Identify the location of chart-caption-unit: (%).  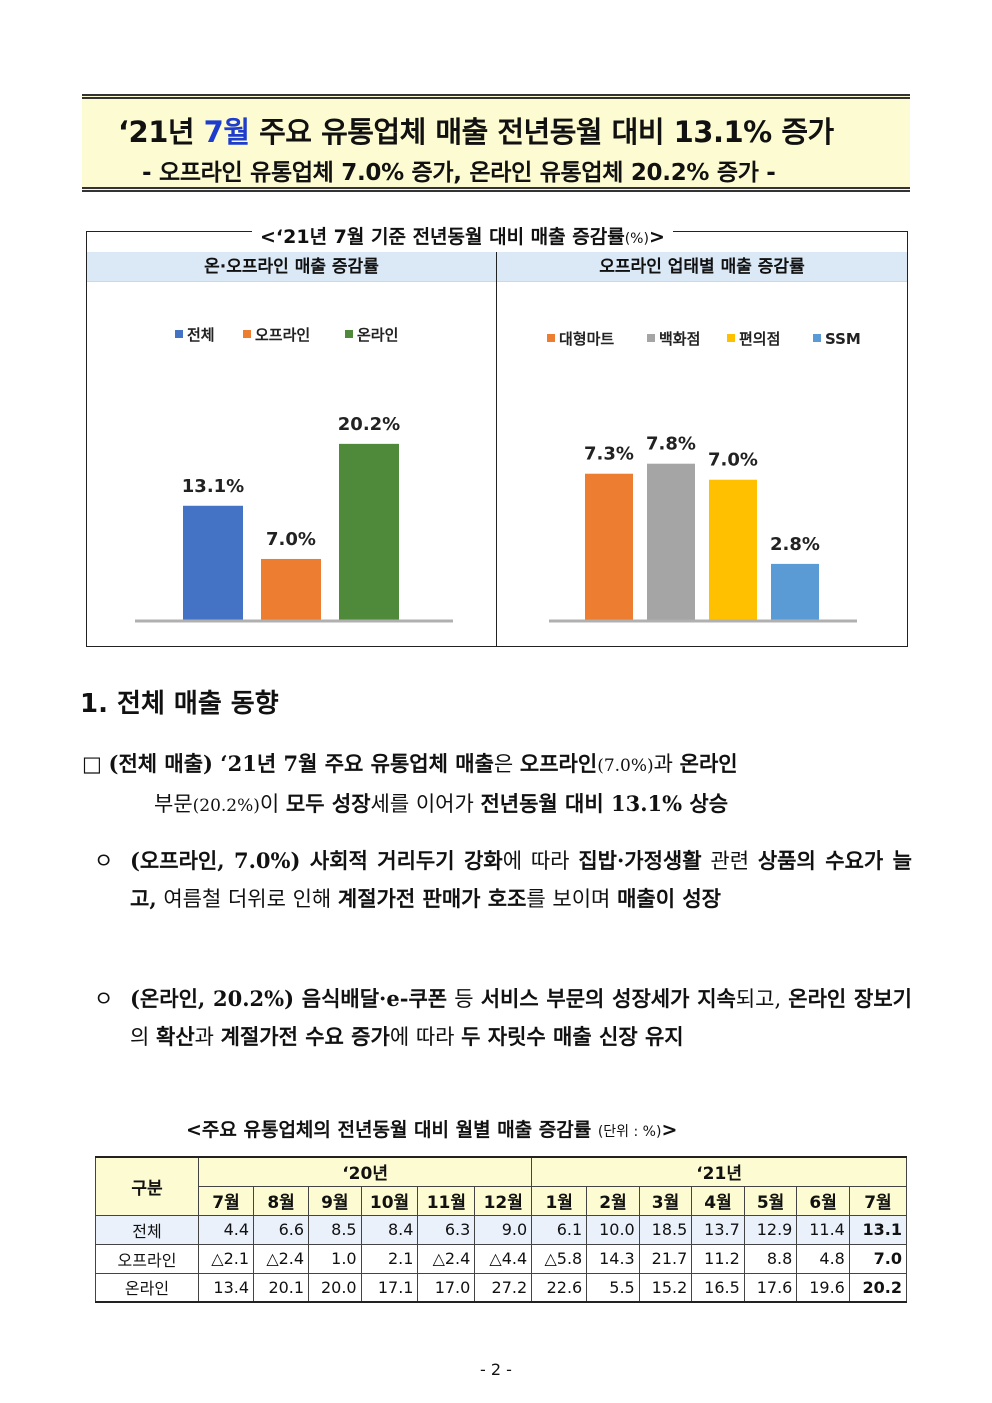
(636, 239).